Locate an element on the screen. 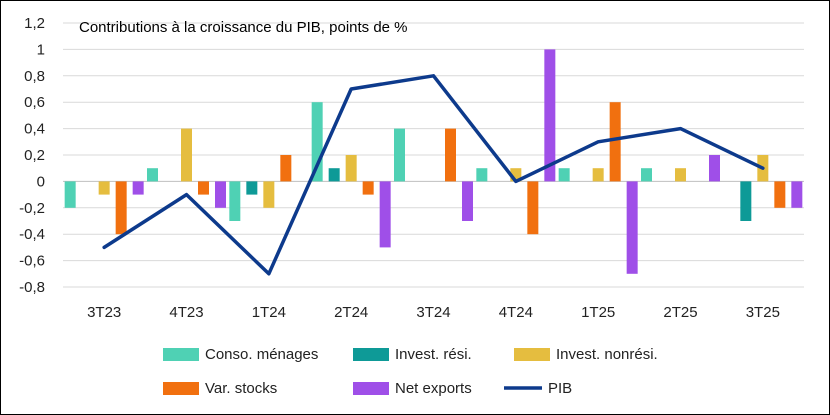 The width and height of the screenshot is (830, 415). y-tick-label: -0,8 is located at coordinates (32, 287).